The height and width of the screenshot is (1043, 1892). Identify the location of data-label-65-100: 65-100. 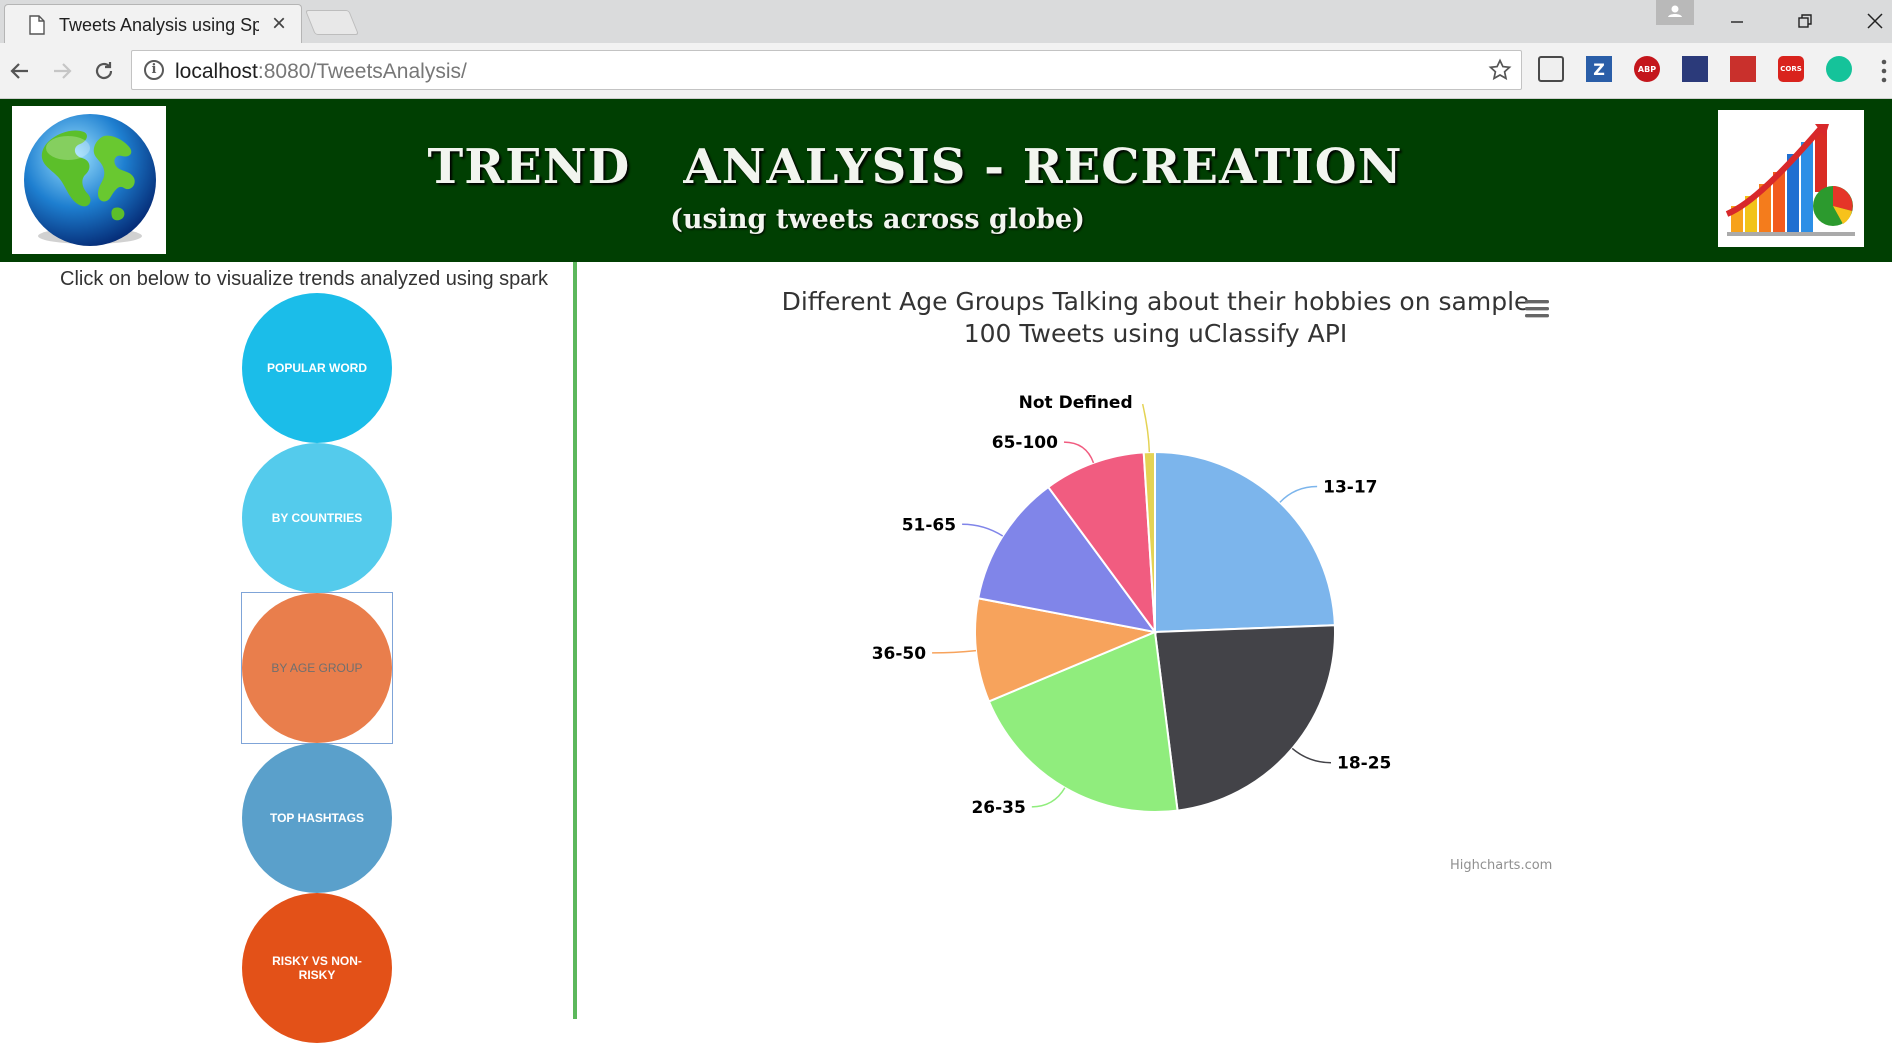
(1025, 443).